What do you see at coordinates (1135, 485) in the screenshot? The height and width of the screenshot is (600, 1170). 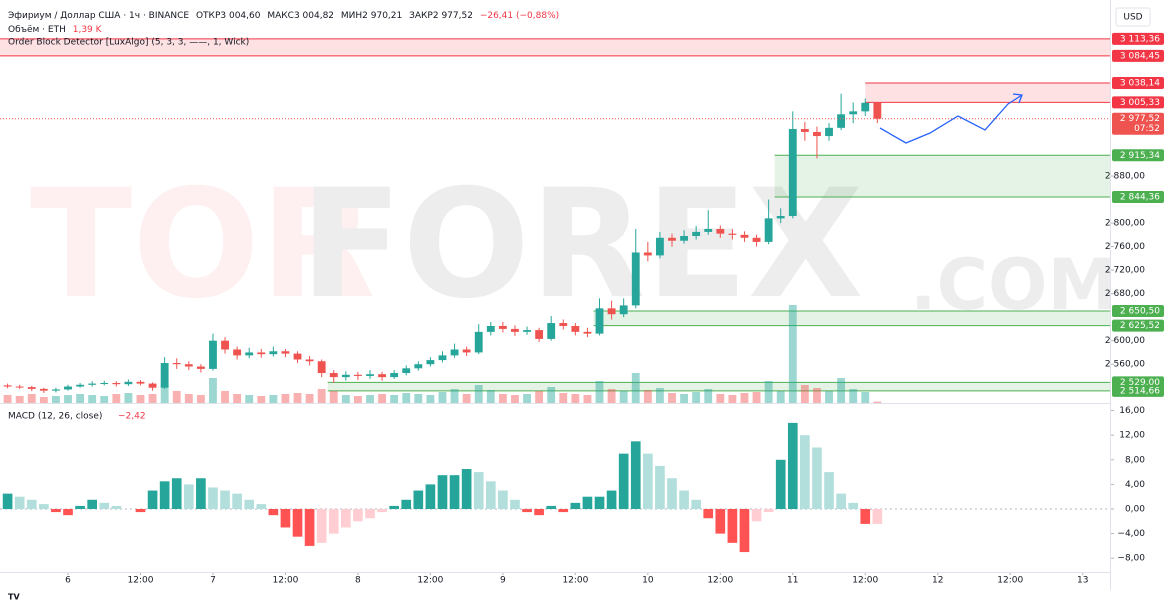 I see `y-tick-label: 4,00` at bounding box center [1135, 485].